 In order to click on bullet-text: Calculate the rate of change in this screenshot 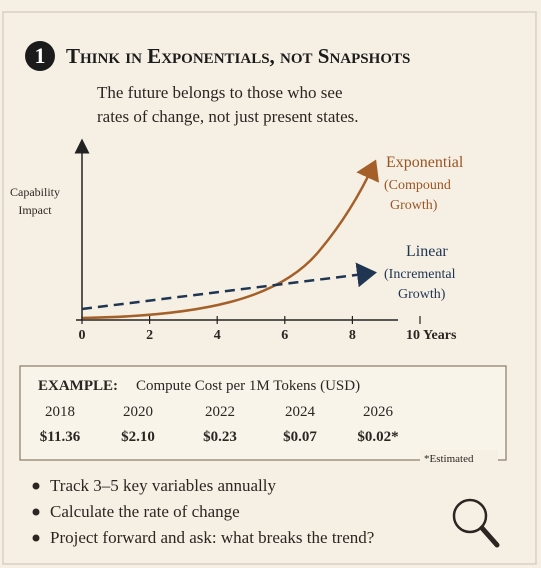, I will do `click(145, 511)`.